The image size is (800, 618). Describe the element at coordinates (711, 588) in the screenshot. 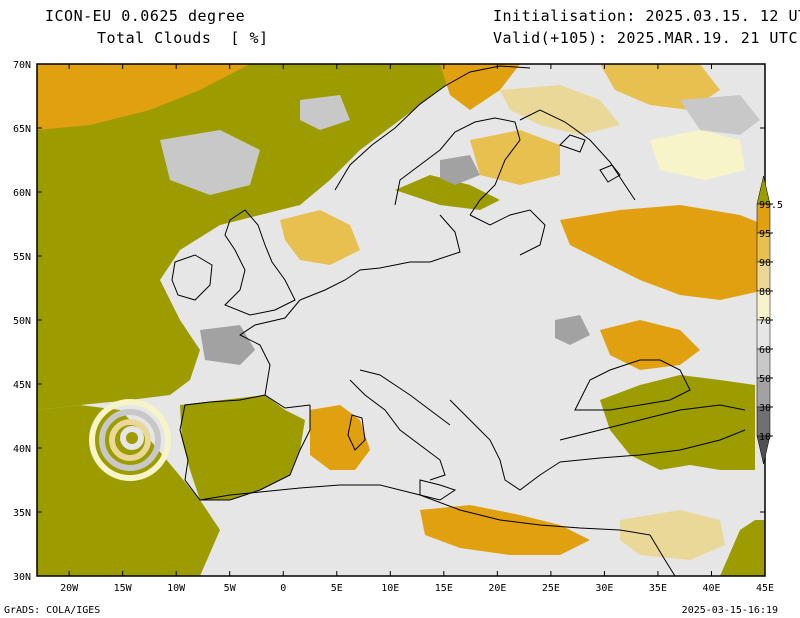

I see `lon-label: 40E` at that location.